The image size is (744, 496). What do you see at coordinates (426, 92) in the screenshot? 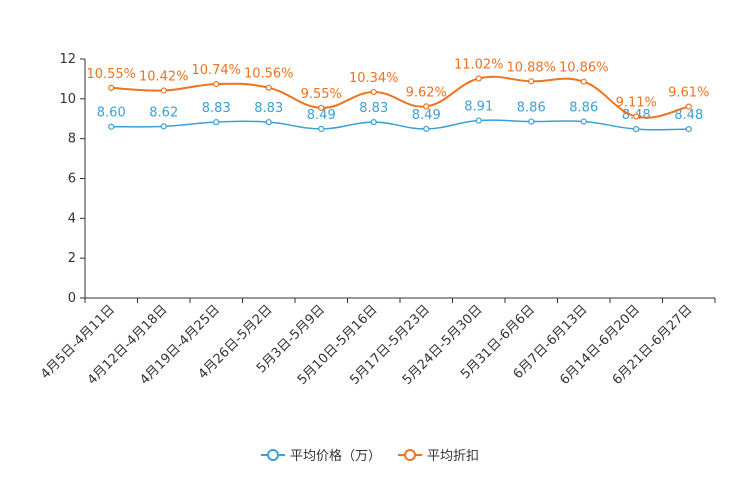
I see `data-label-discount: 9.62%` at bounding box center [426, 92].